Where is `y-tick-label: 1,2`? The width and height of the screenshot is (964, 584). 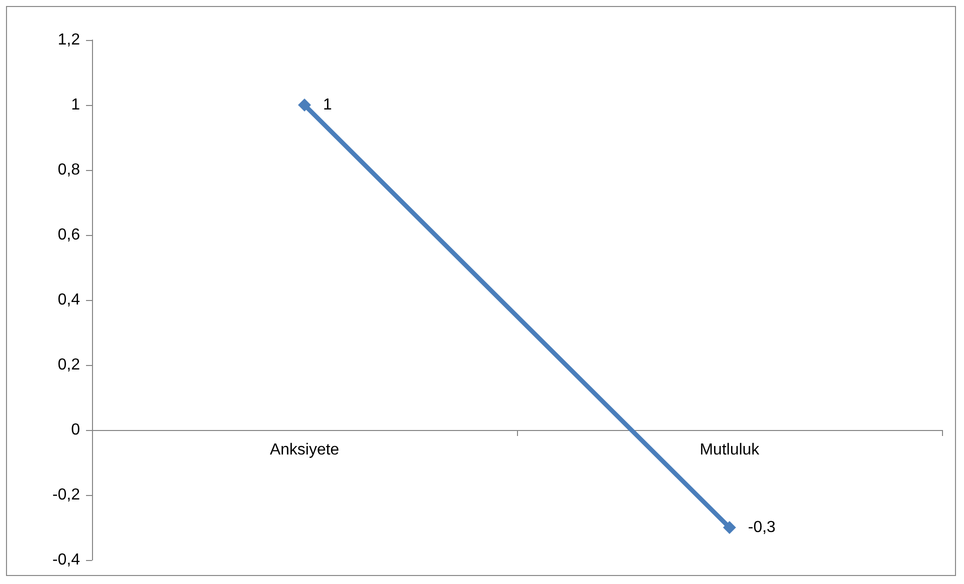
y-tick-label: 1,2 is located at coordinates (69, 40).